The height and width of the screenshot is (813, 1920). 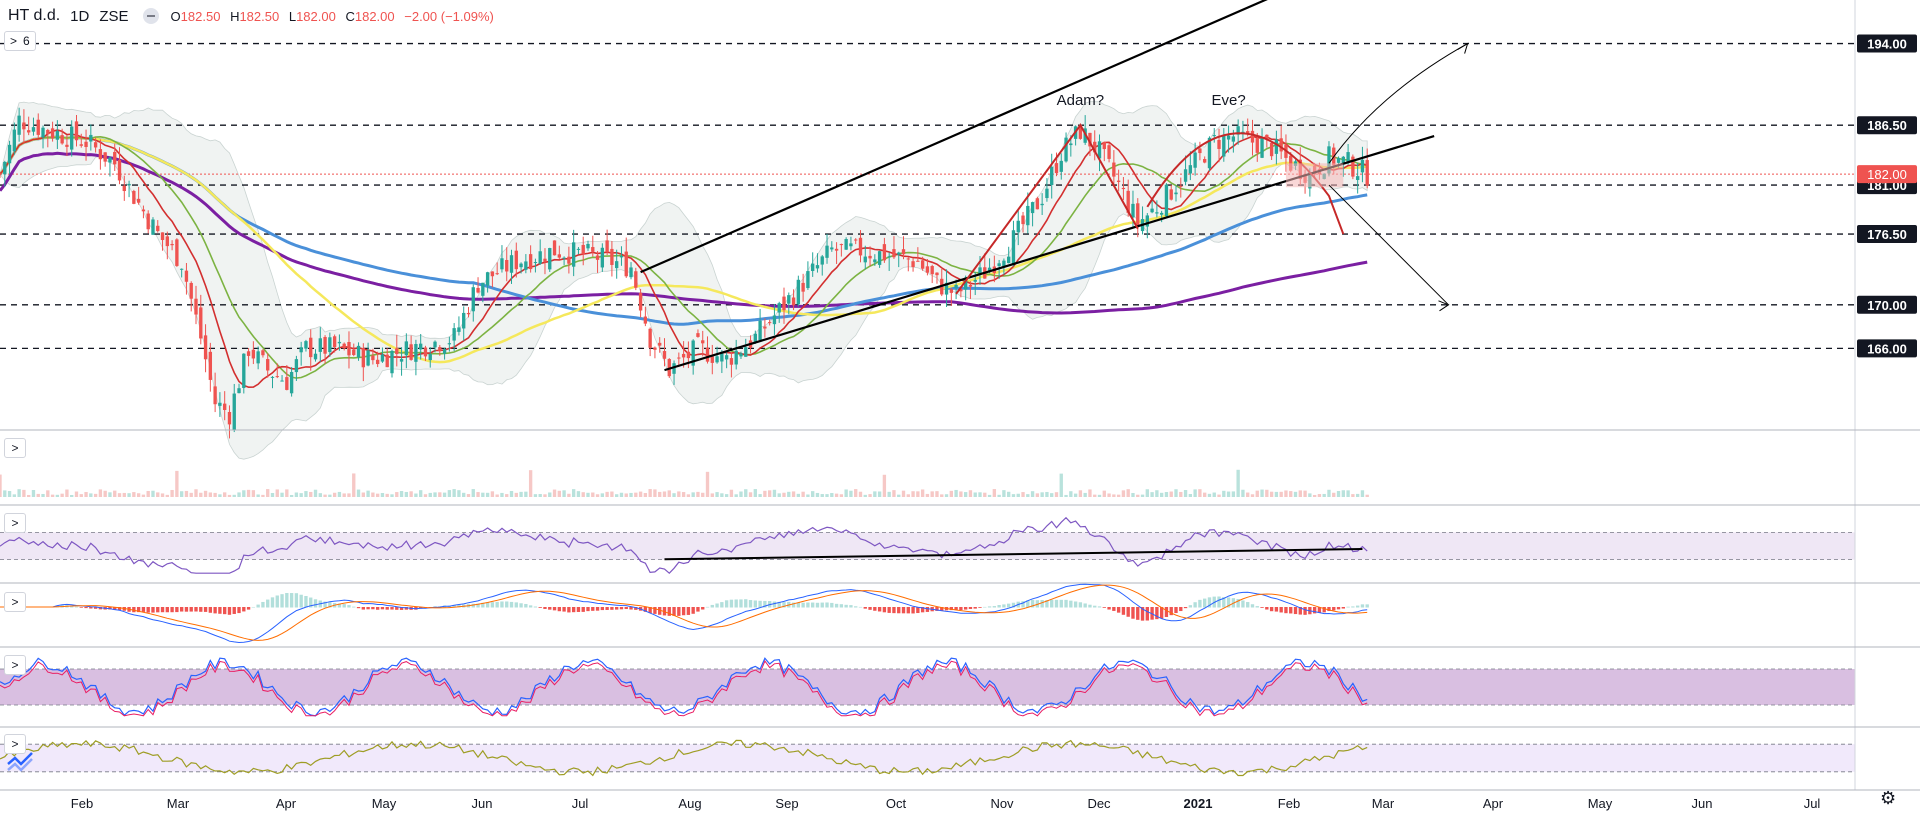 I want to click on stochastic-pane: 100.00000.0000, so click(x=956, y=685).